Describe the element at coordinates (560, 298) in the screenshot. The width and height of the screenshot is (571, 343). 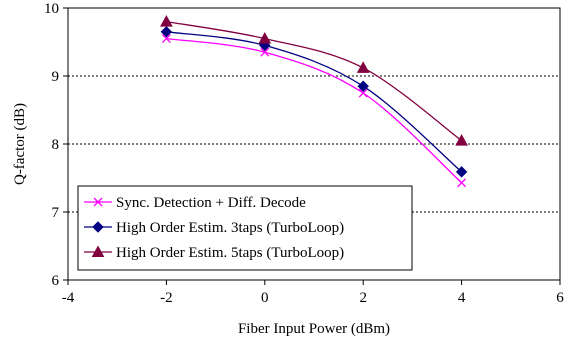
I see `x-tick-label: 6` at that location.